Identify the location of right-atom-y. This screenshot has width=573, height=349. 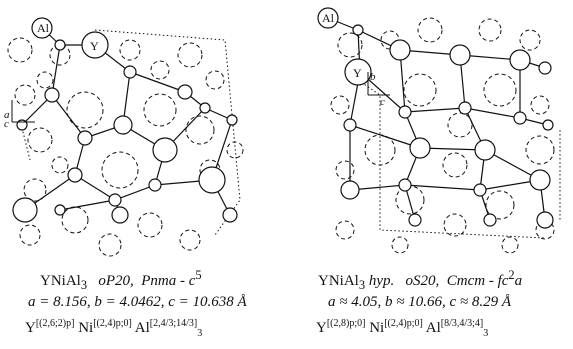
(358, 72).